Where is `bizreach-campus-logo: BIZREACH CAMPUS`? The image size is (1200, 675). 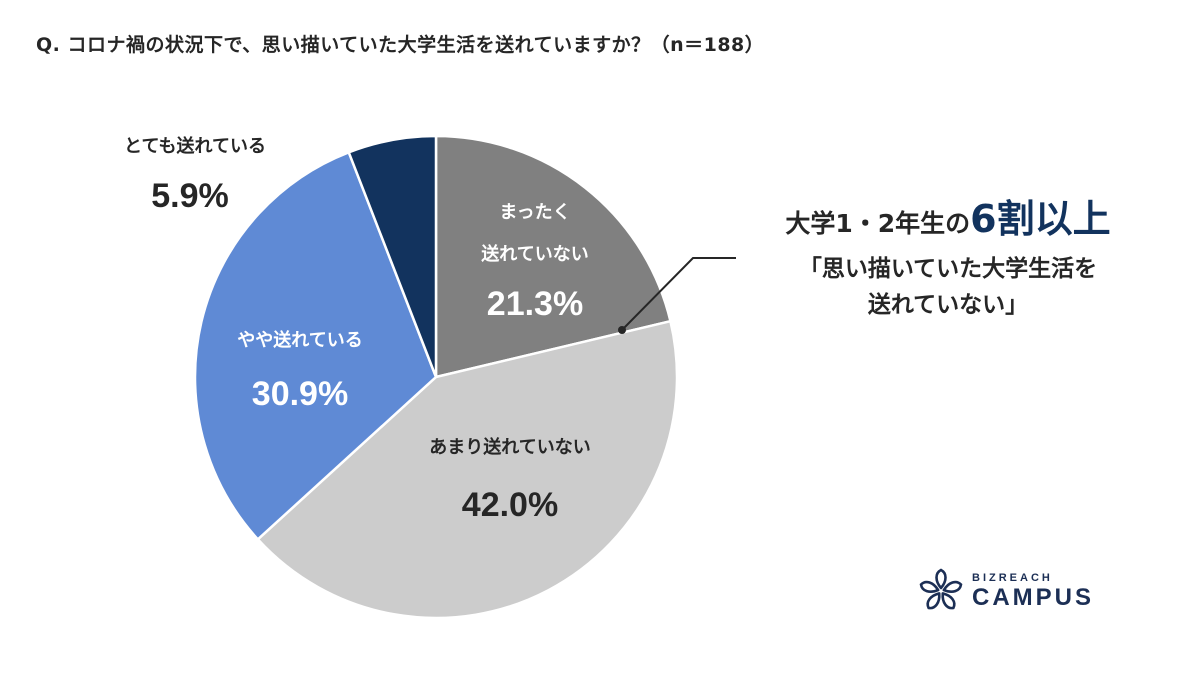
bizreach-campus-logo: BIZREACH CAMPUS is located at coordinates (1006, 591).